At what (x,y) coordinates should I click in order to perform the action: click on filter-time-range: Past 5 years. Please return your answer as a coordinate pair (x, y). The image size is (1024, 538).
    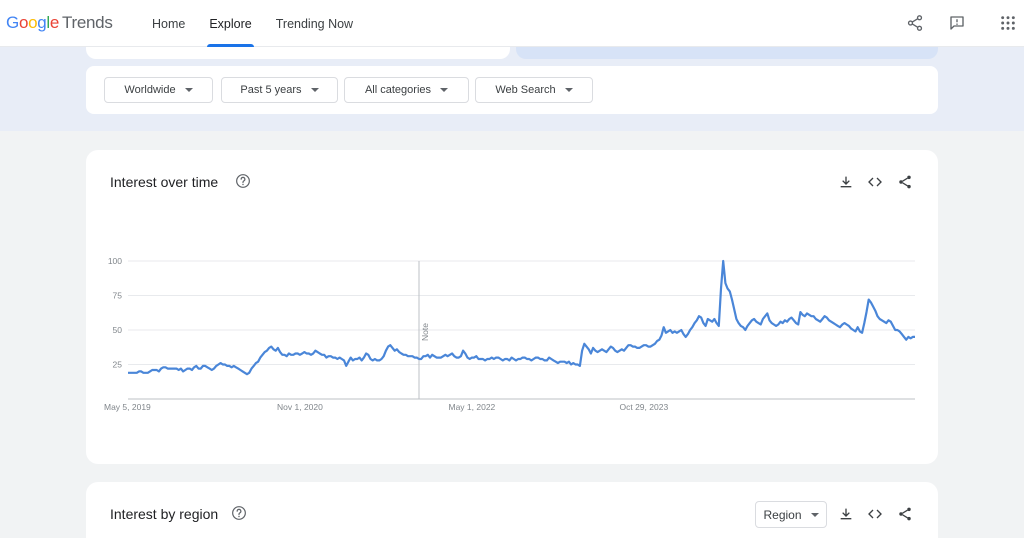
    Looking at the image, I should click on (279, 90).